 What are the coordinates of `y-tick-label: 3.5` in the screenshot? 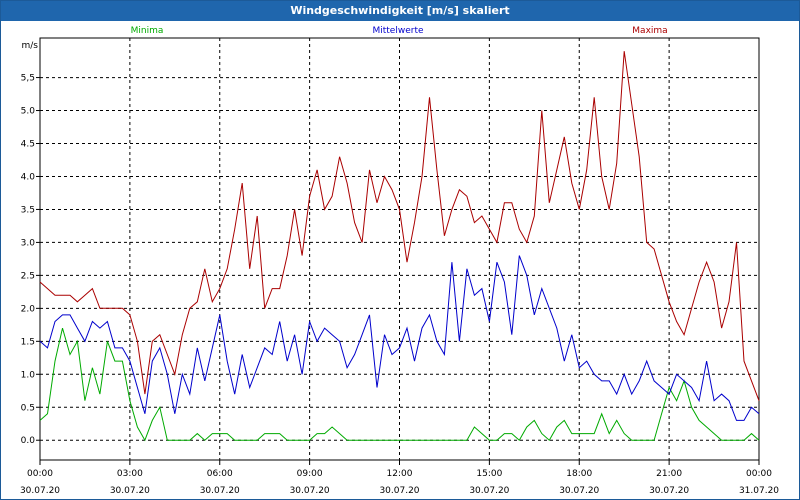 It's located at (28, 210).